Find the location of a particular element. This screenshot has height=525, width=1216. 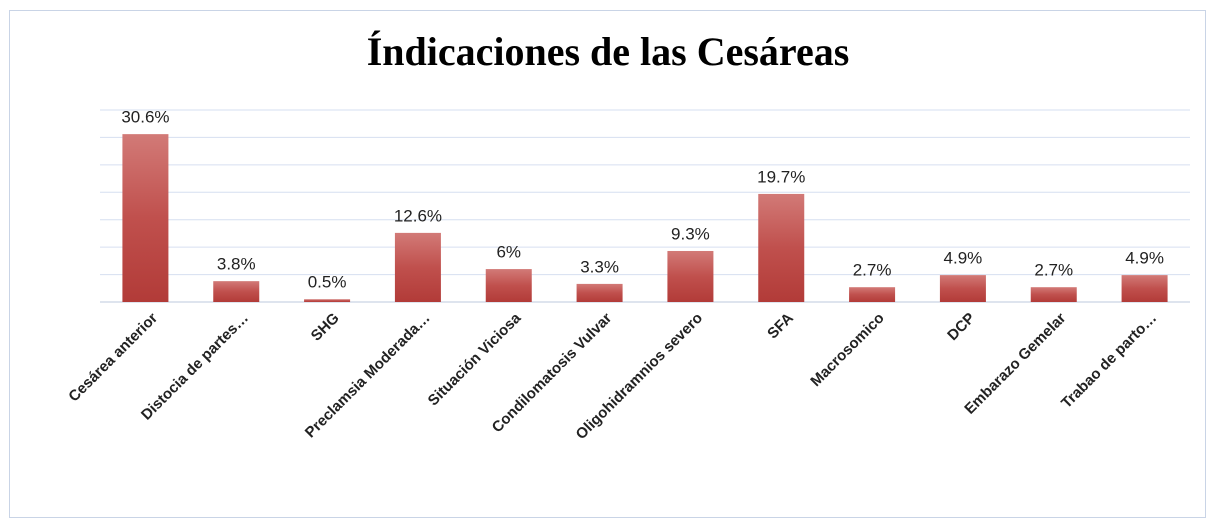

value-label: 0.5% is located at coordinates (327, 282).